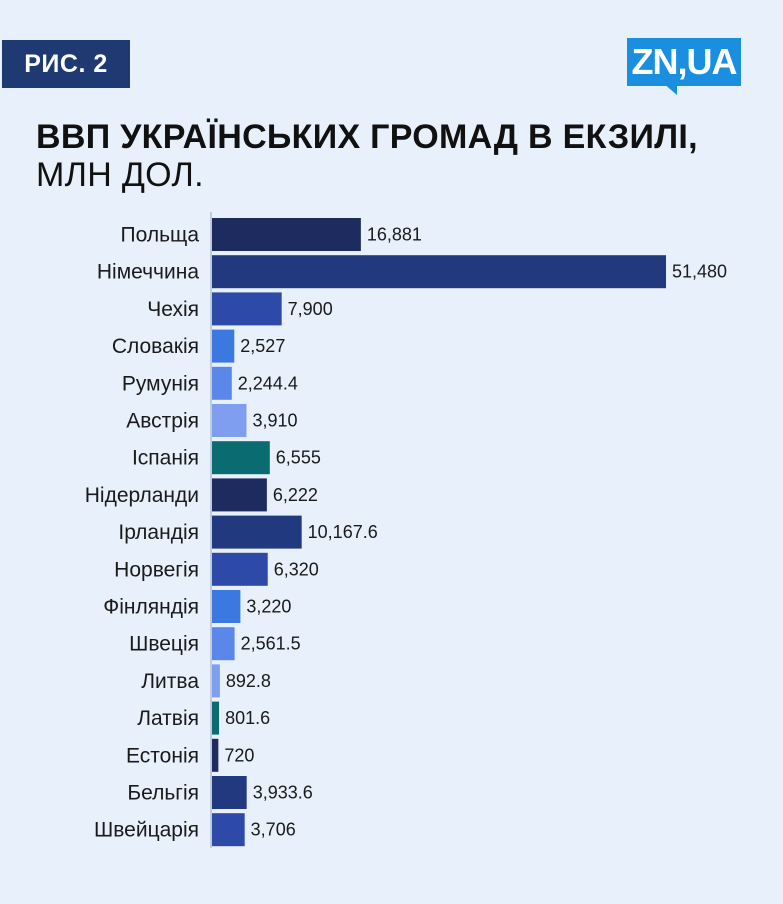 The height and width of the screenshot is (904, 783). Describe the element at coordinates (268, 383) in the screenshot. I see `value-label: 2,244.4` at that location.